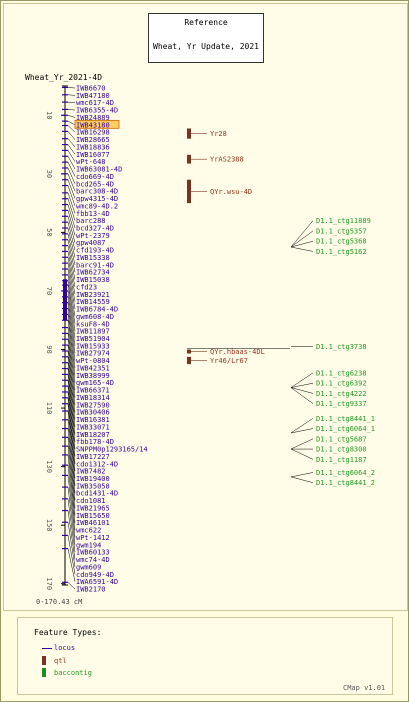 The width and height of the screenshot is (409, 702). What do you see at coordinates (64, 77) in the screenshot?
I see `map-name: Wheat_Yr_2021-4D` at bounding box center [64, 77].